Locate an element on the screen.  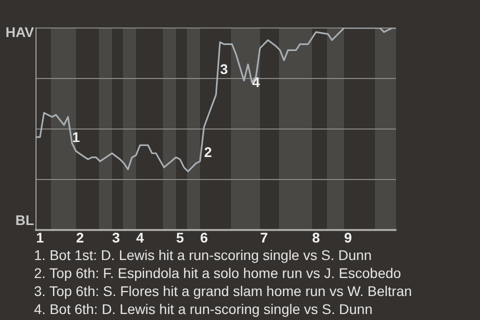
x-tick-label: 5 is located at coordinates (180, 237).